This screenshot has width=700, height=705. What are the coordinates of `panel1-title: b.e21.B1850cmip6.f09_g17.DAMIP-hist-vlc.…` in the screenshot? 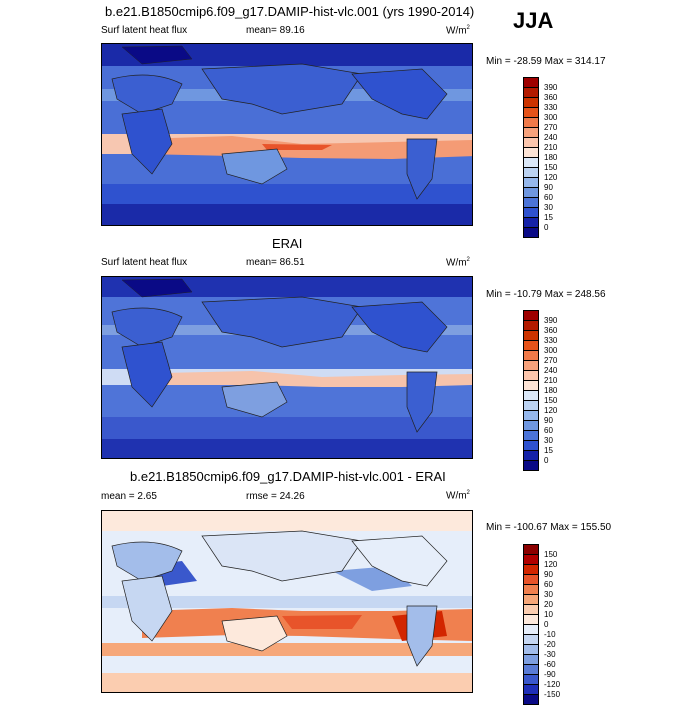 It's located at (290, 11).